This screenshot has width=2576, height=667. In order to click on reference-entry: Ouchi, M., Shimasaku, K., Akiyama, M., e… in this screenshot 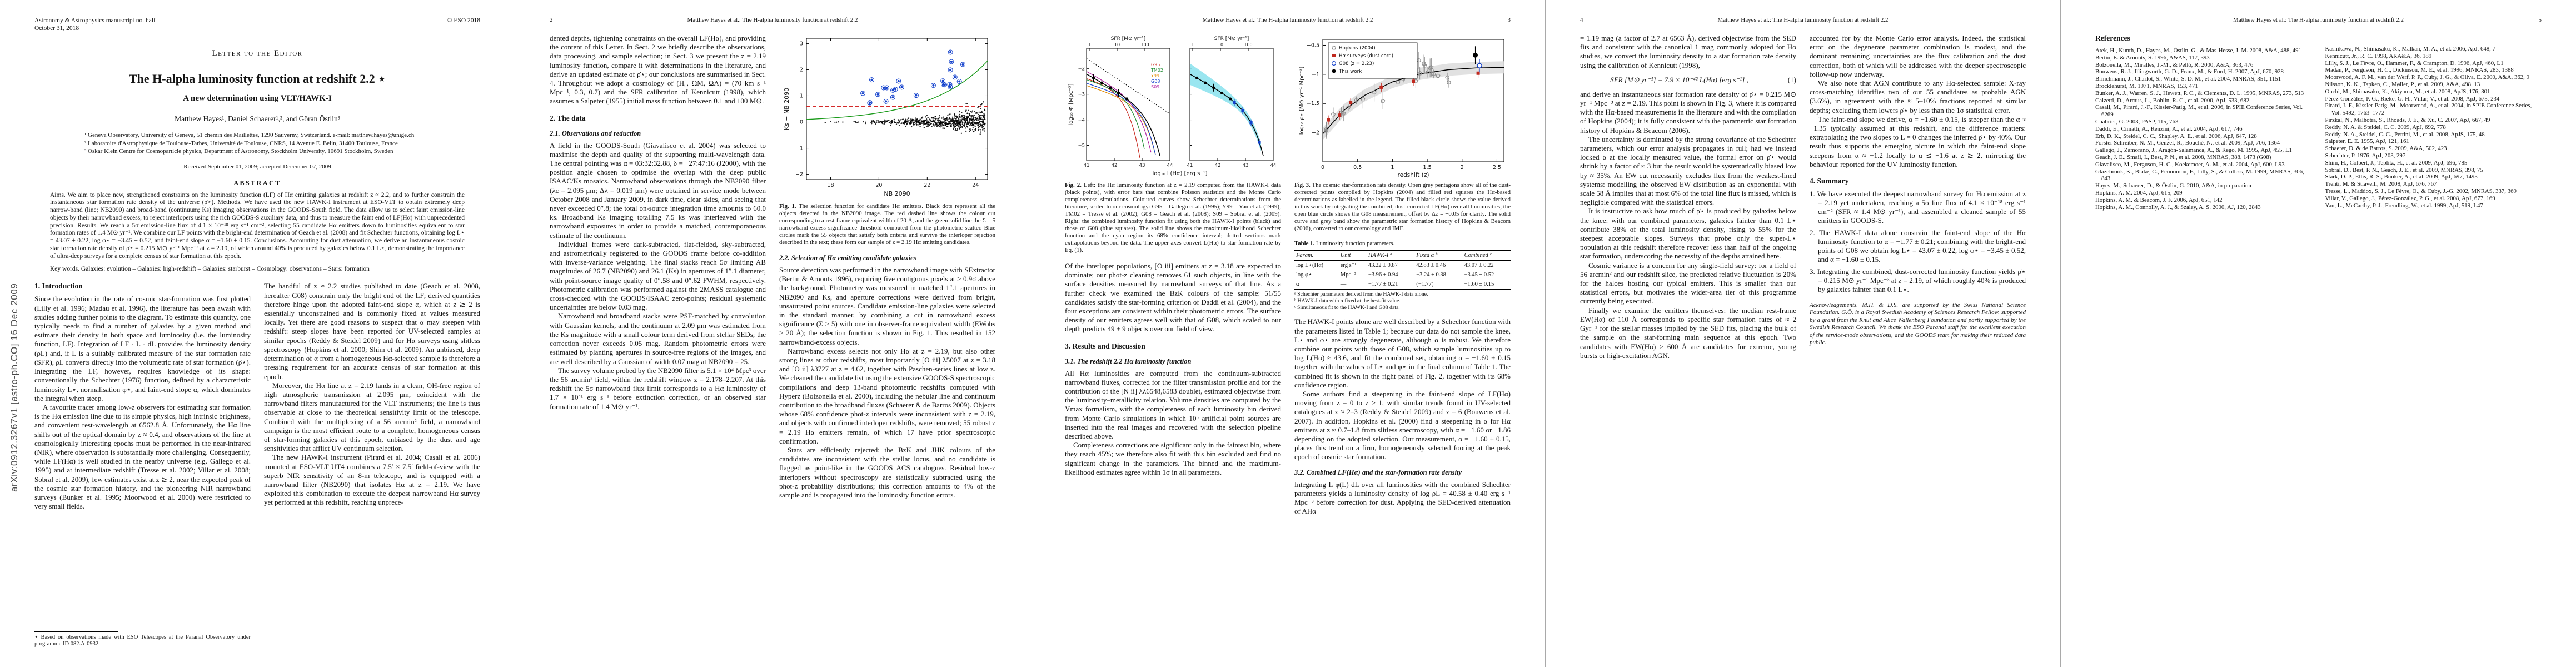, I will do `click(2407, 91)`.